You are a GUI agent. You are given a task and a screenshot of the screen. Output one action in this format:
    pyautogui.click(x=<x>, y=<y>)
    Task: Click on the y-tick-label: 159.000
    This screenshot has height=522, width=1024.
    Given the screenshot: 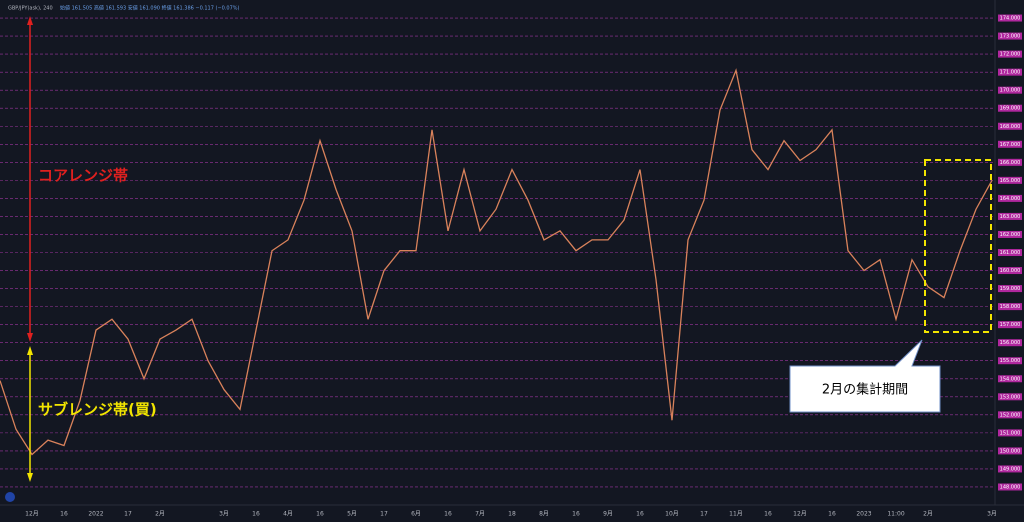 What is the action you would take?
    pyautogui.click(x=1010, y=289)
    